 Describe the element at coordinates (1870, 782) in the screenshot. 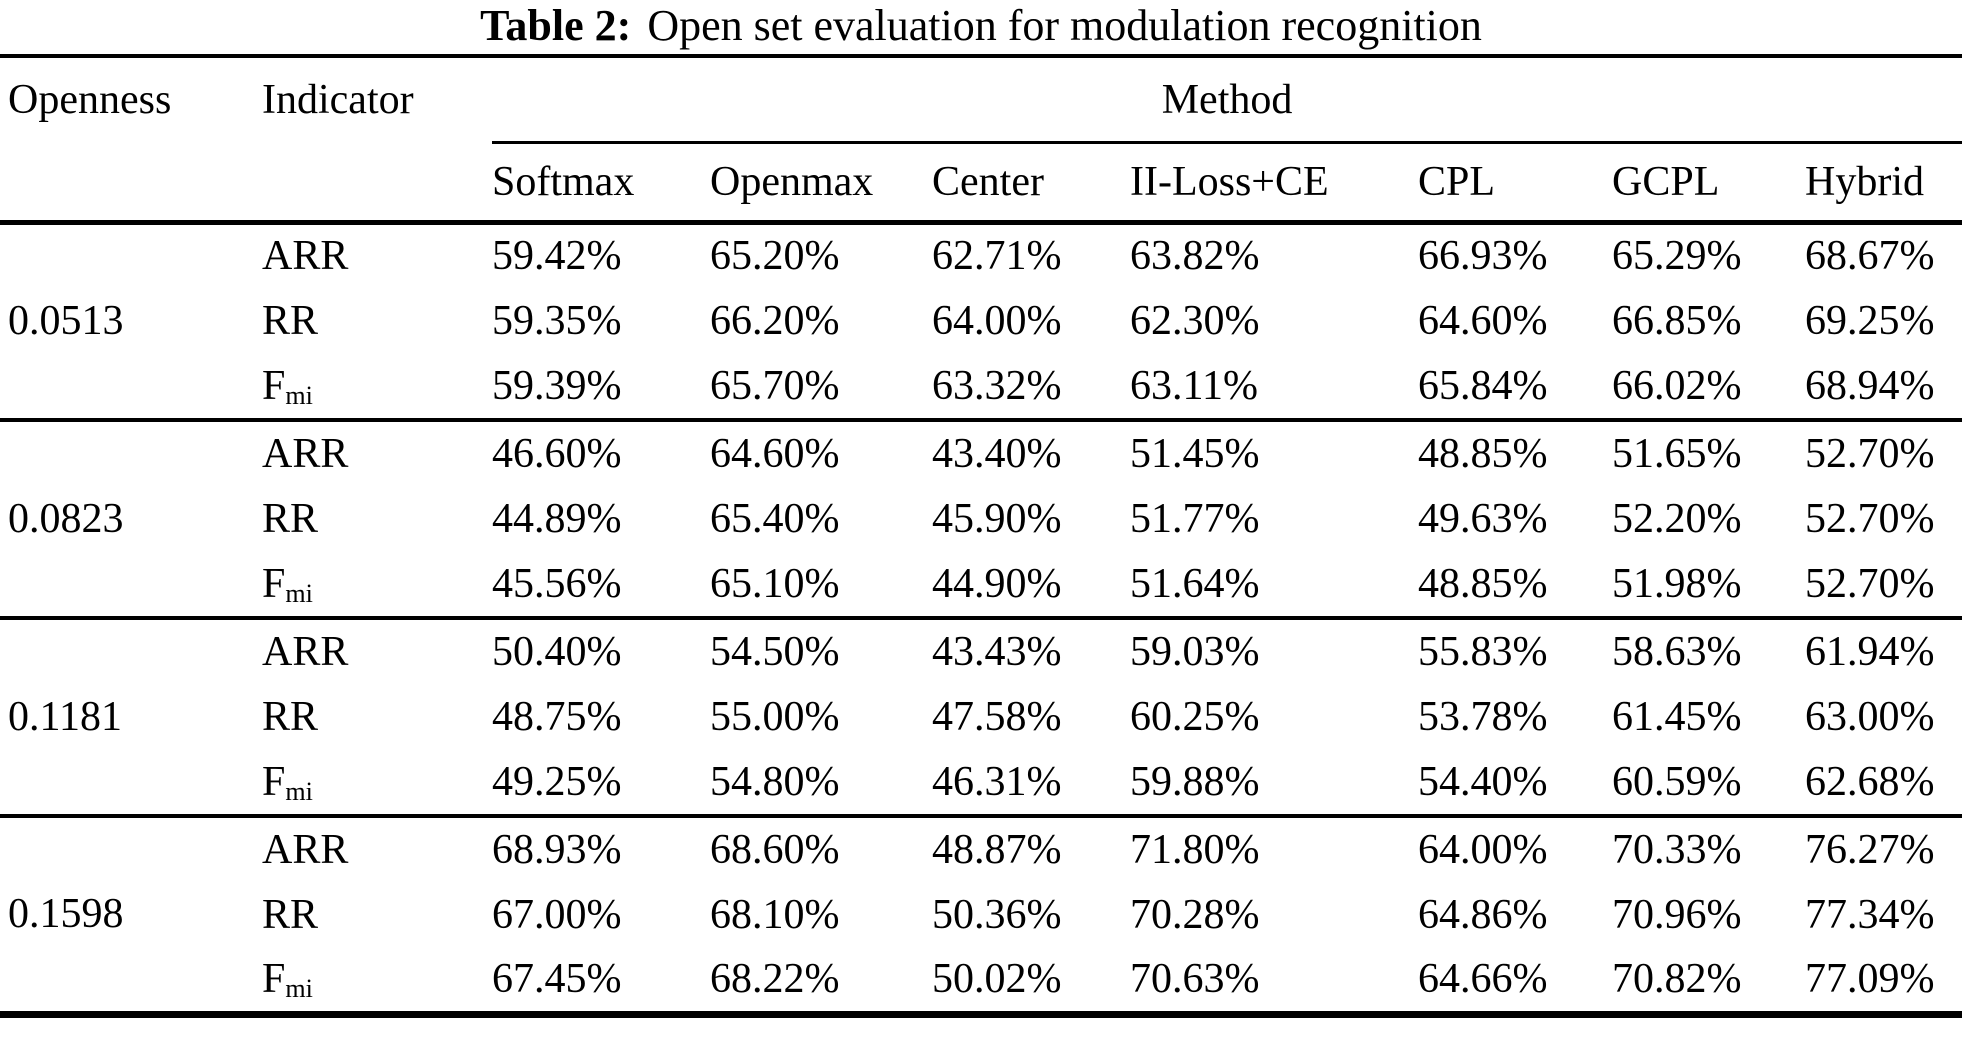

I see `metric-cell: 62.68%` at that location.